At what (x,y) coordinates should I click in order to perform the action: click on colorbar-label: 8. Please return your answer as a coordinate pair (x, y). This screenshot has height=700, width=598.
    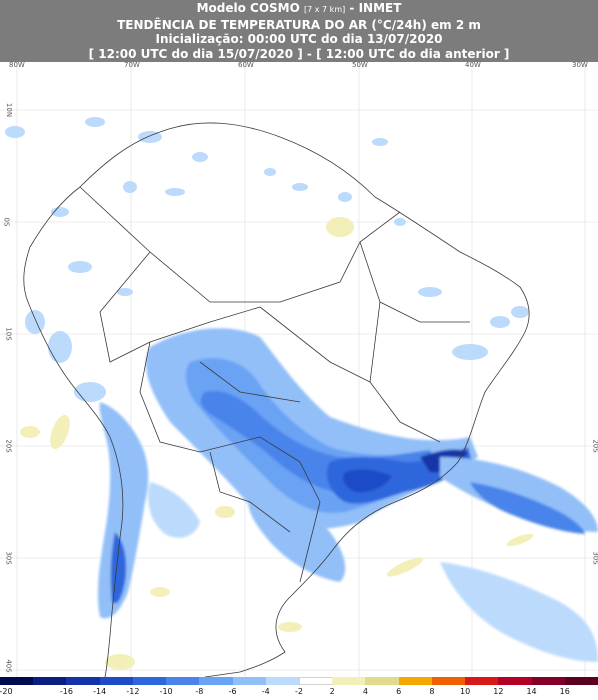
    Looking at the image, I should click on (432, 691).